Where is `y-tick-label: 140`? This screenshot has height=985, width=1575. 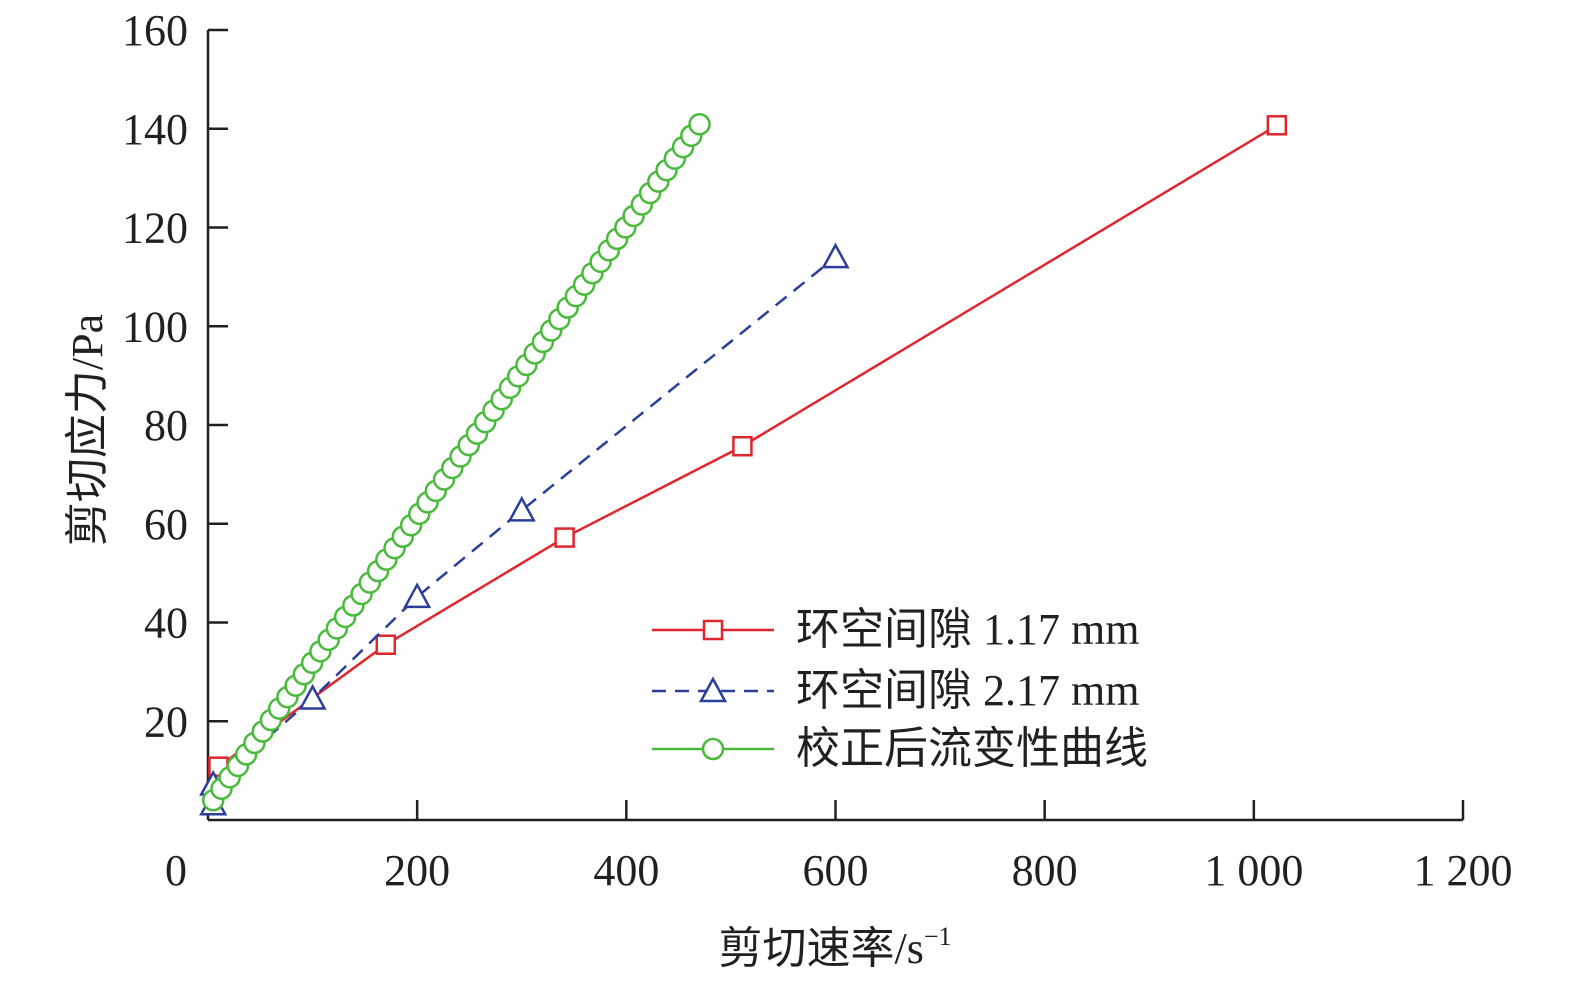
y-tick-label: 140 is located at coordinates (155, 129).